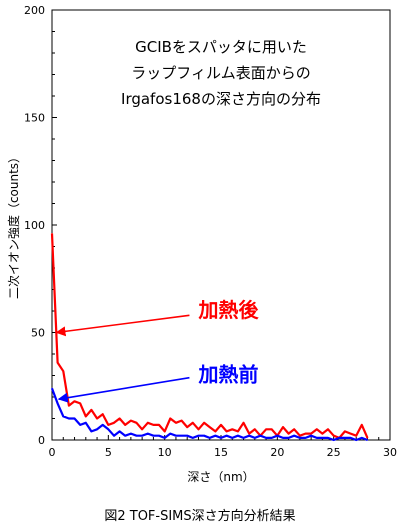 The width and height of the screenshot is (400, 531). What do you see at coordinates (221, 47) in the screenshot?
I see `chart-title-line: GCIBをスパッタに用いた` at bounding box center [221, 47].